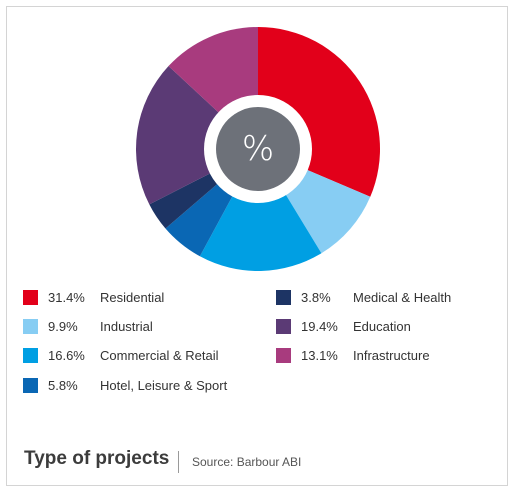  I want to click on legend-item-medical-health: 3.8% Medical & Health, so click(391, 297).